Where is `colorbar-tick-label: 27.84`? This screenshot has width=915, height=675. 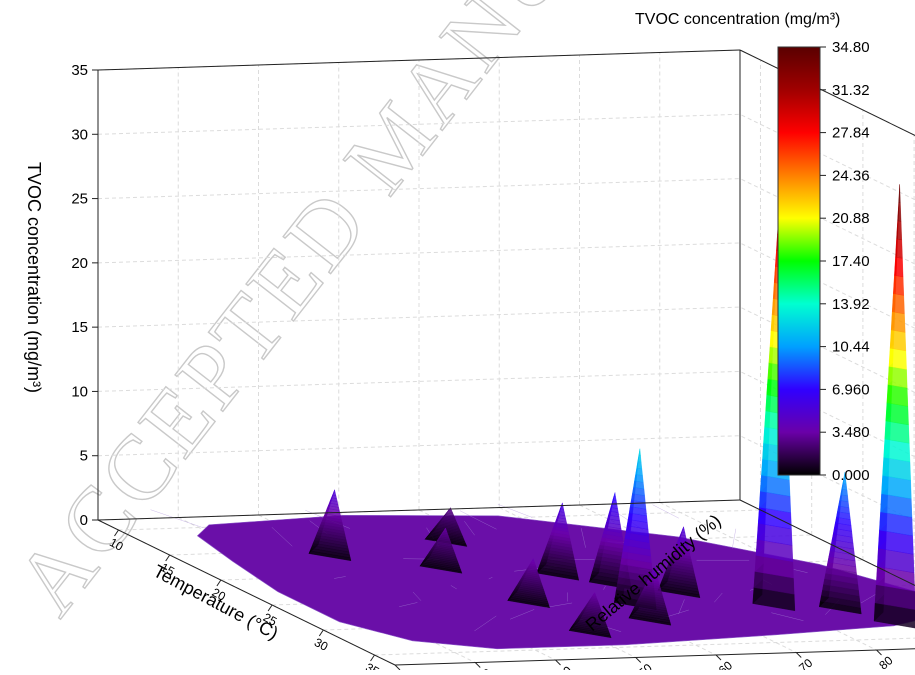
colorbar-tick-label: 27.84 is located at coordinates (851, 133).